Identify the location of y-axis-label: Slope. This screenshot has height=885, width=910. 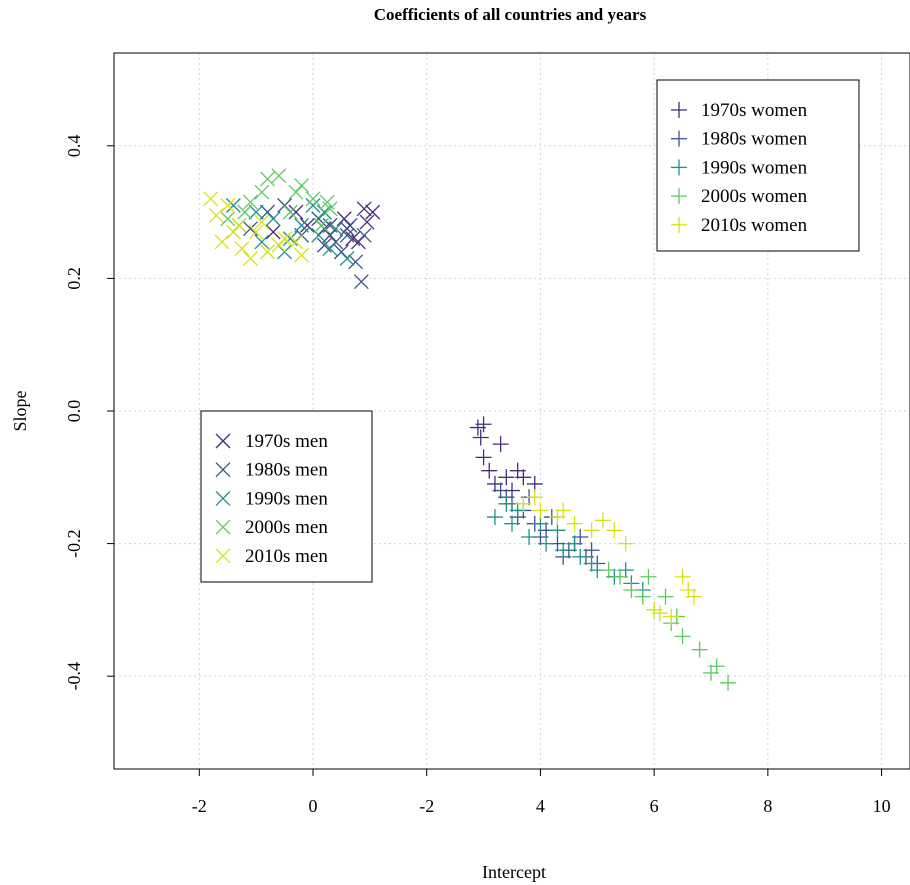
(20, 410).